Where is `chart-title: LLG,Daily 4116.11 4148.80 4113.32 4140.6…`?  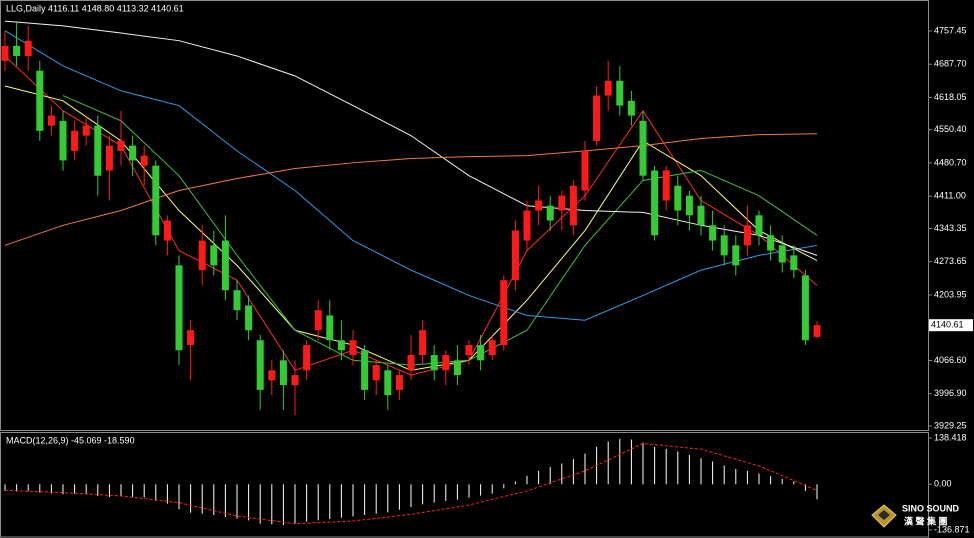
chart-title: LLG,Daily 4116.11 4148.80 4113.32 4140.6… is located at coordinates (95, 8).